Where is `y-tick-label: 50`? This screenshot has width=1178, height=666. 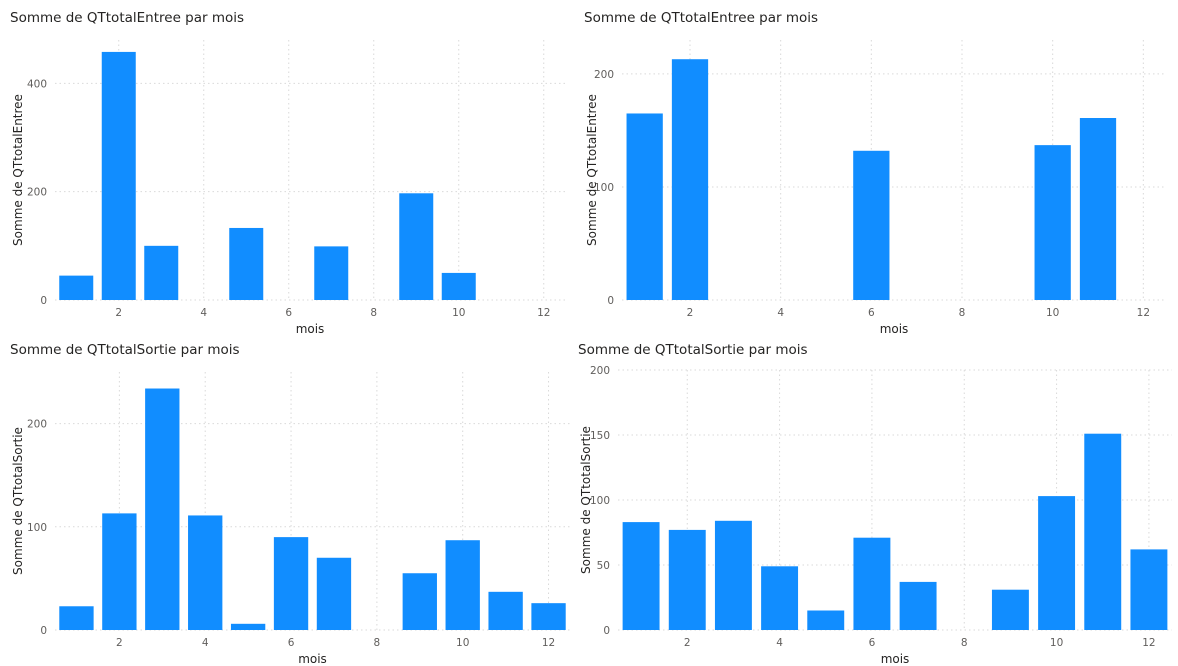 y-tick-label: 50 is located at coordinates (603, 566).